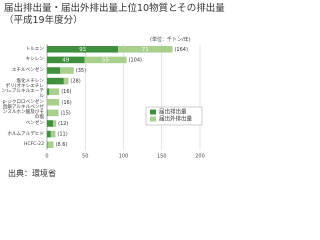 Image resolution: width=320 pixels, height=240 pixels. Describe the element at coordinates (75, 82) in the screenshot. I see `total-label: (28)` at that location.